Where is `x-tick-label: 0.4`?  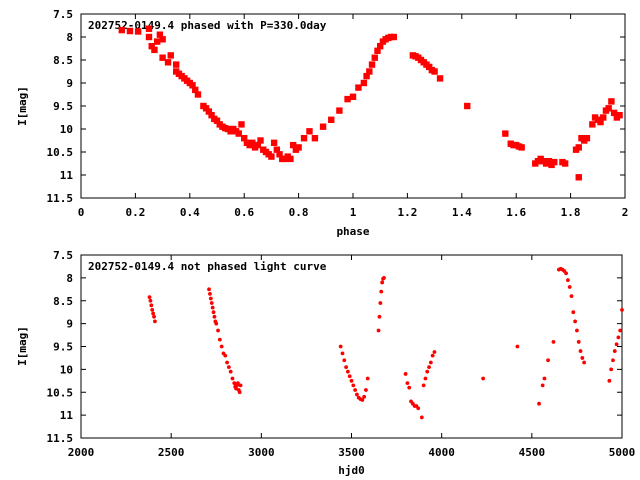 x-tick-label: 0.4 is located at coordinates (190, 212).